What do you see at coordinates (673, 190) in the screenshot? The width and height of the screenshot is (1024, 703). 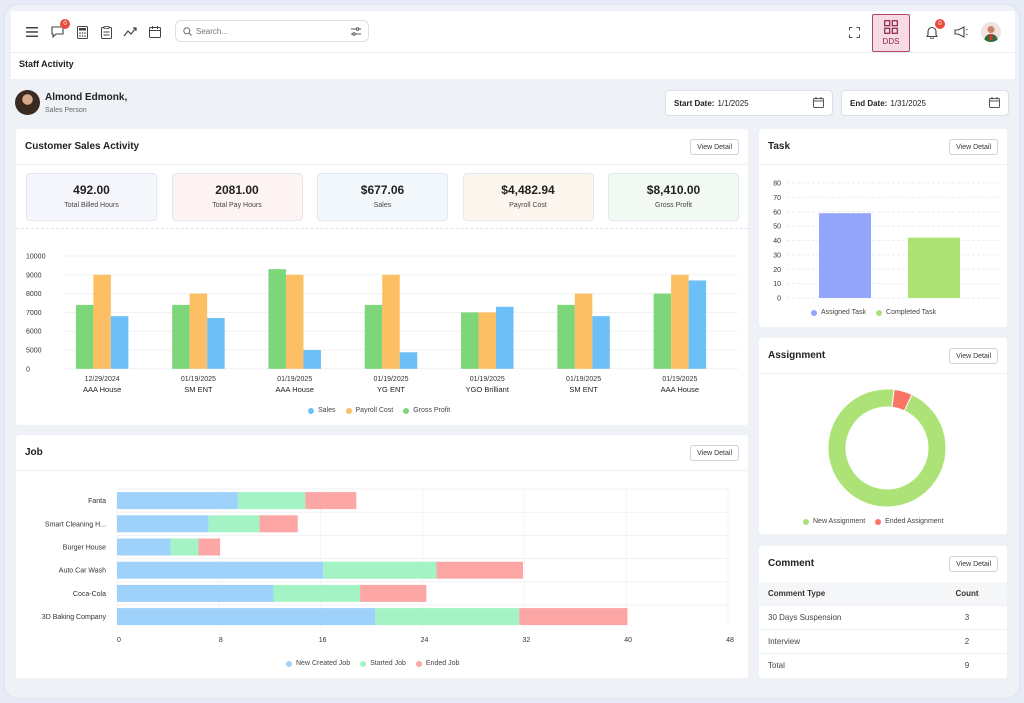 I see `stat-value: $8,410.00` at bounding box center [673, 190].